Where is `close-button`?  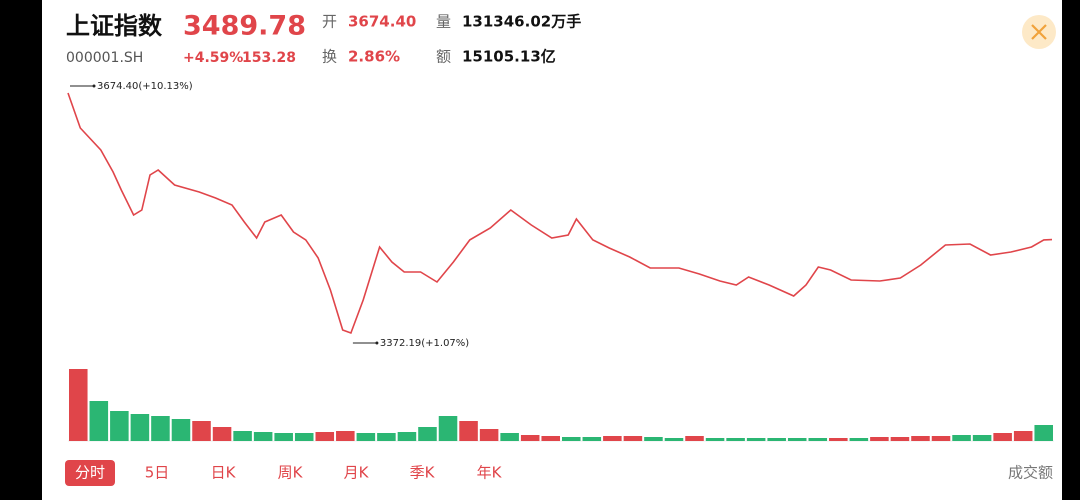
close-button is located at coordinates (1039, 32).